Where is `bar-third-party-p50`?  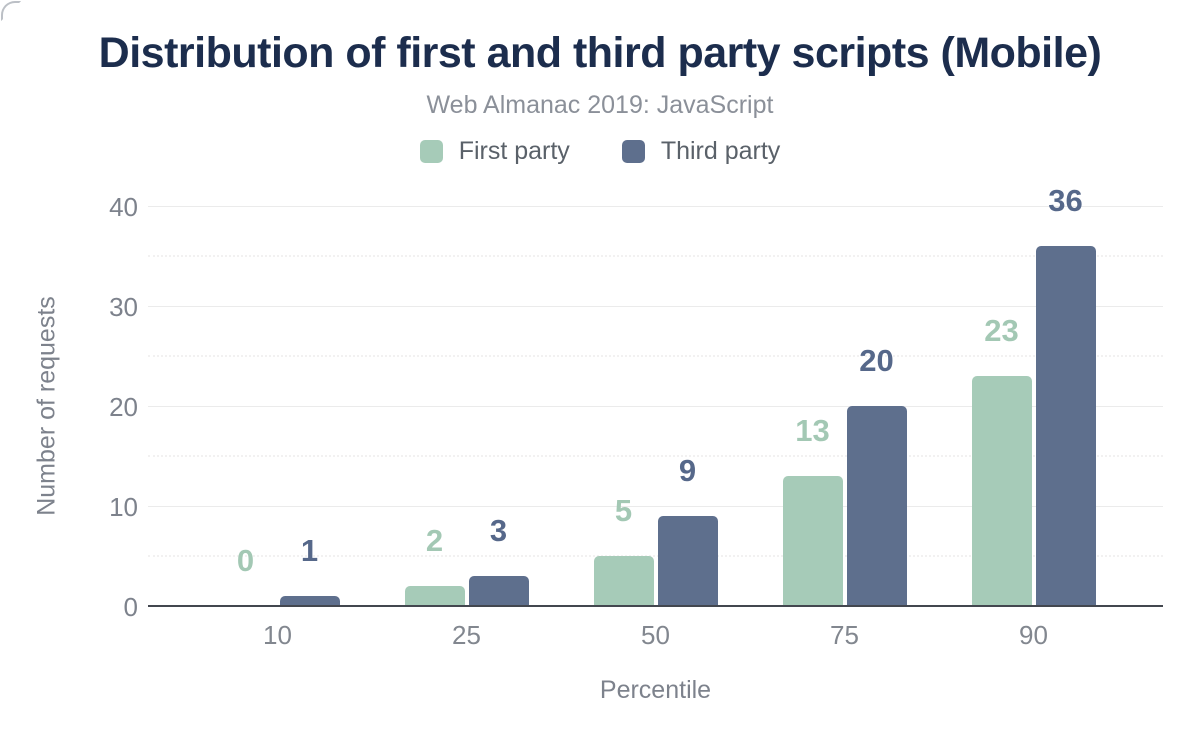
bar-third-party-p50 is located at coordinates (687, 561).